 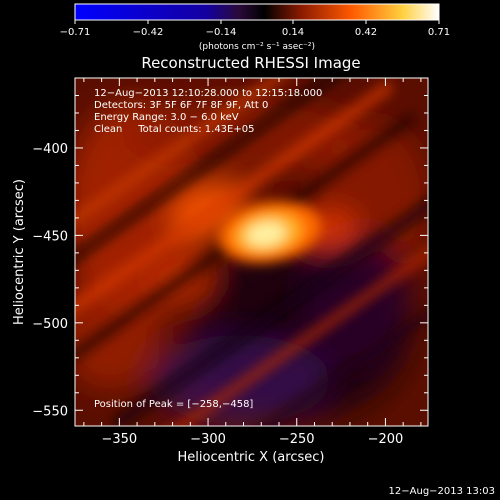 What do you see at coordinates (250, 63) in the screenshot?
I see `chart-title: Reconstructed RHESSI Image` at bounding box center [250, 63].